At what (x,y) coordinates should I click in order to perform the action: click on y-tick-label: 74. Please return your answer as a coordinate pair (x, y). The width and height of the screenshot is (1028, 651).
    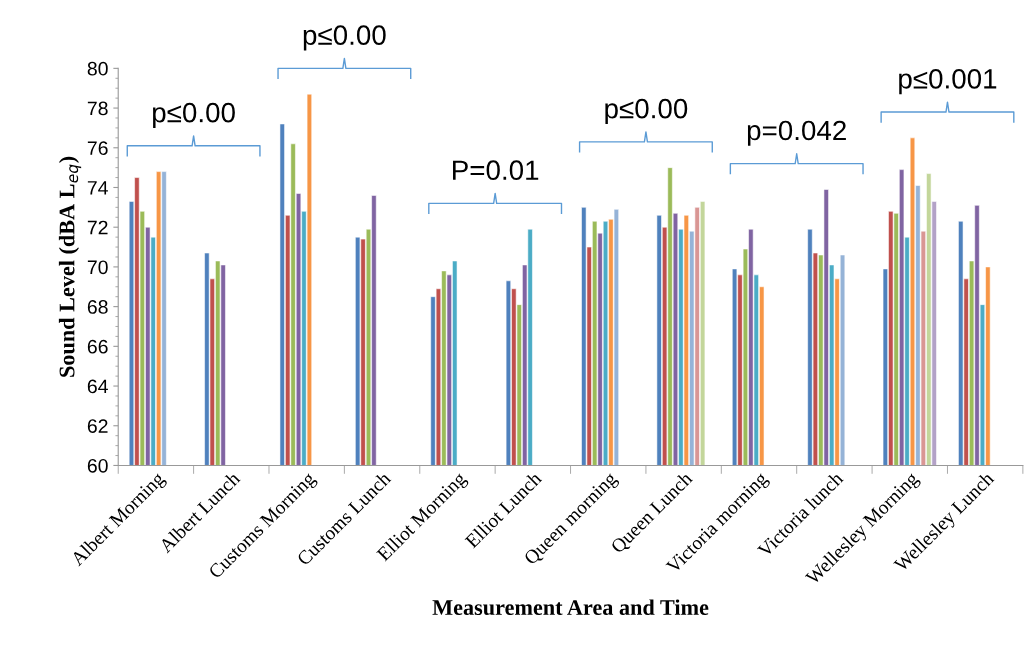
    Looking at the image, I should click on (97, 188).